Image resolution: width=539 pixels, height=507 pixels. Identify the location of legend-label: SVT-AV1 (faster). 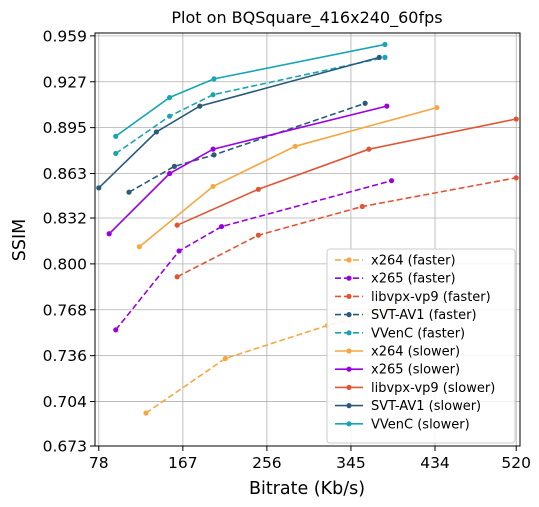
(424, 315).